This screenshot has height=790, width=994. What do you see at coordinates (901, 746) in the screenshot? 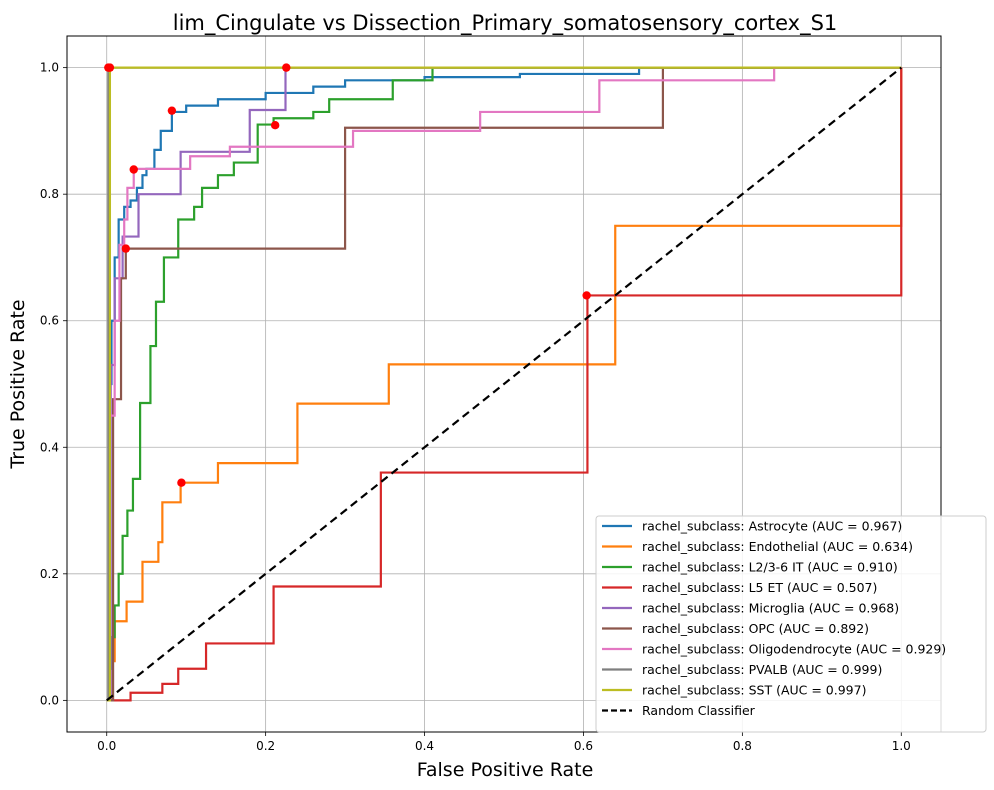
I see `x-tick-label: 1.0` at bounding box center [901, 746].